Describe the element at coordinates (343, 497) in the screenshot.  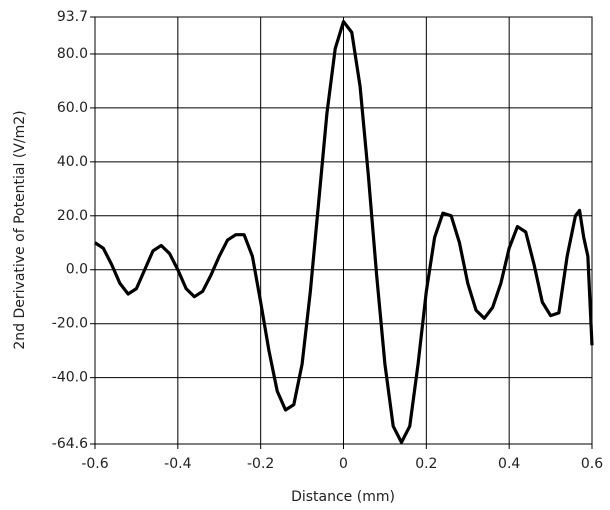
I see `x-axis-label: Distance (mm)` at that location.